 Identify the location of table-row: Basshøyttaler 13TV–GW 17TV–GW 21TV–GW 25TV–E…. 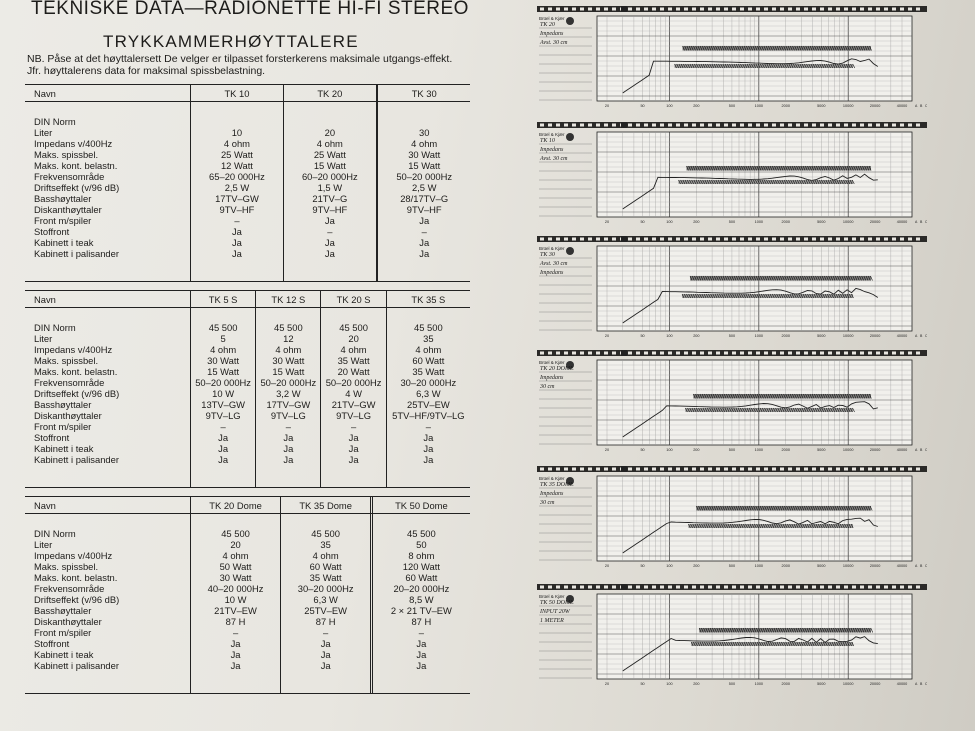
(247, 404).